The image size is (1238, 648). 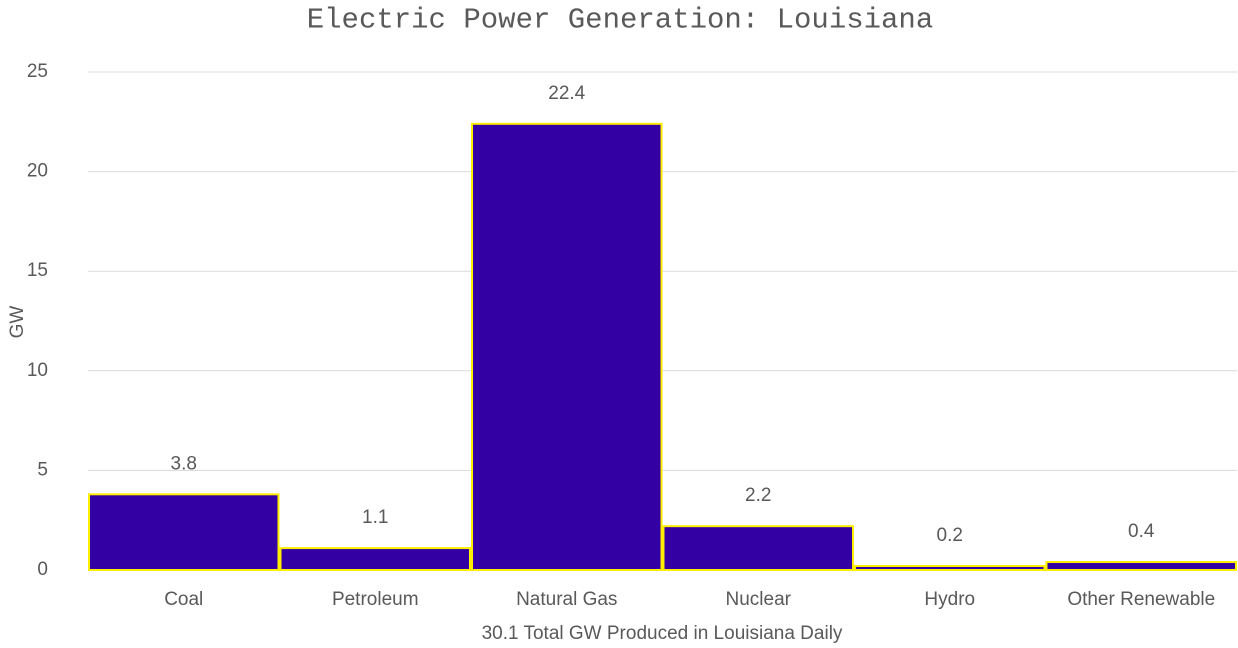 I want to click on y-tick-label: 15, so click(x=37, y=270).